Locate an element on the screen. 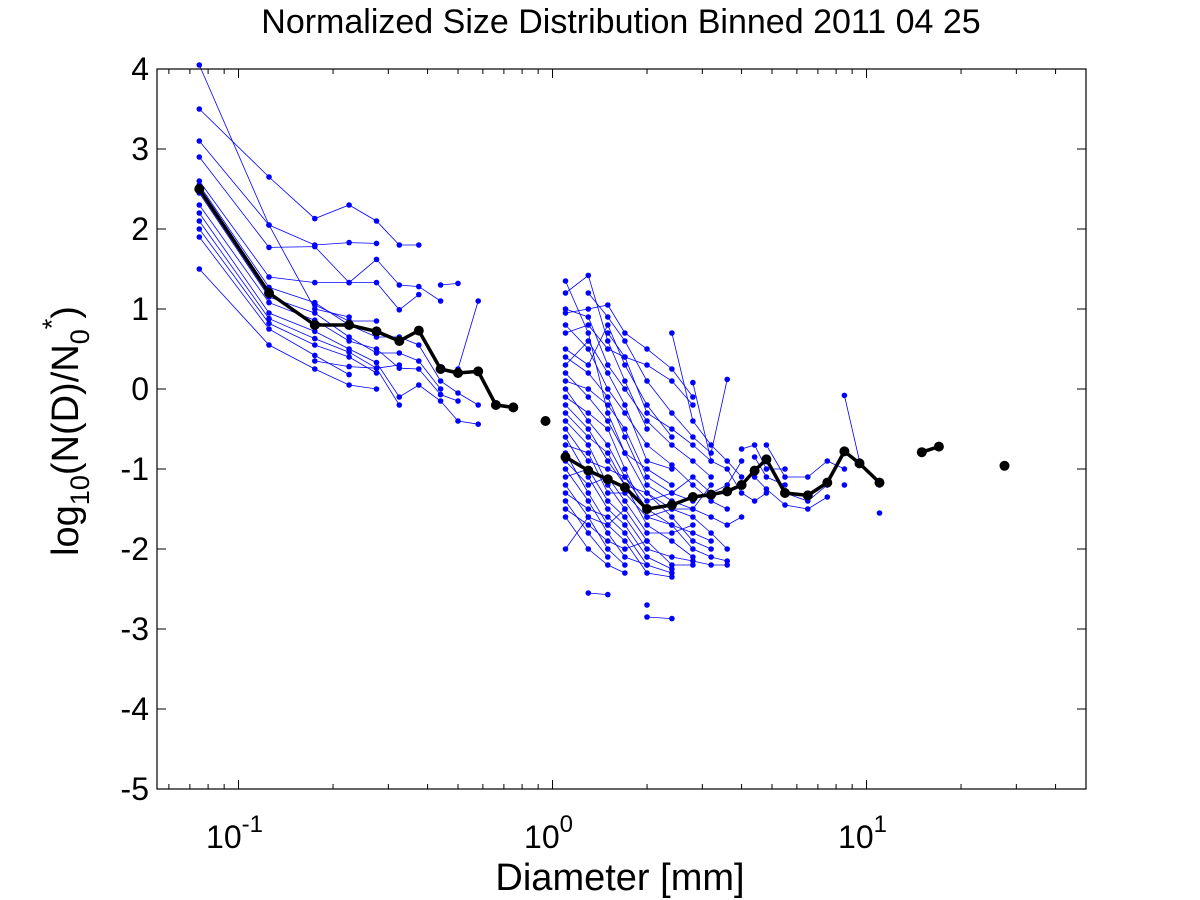 Image resolution: width=1200 pixels, height=900 pixels. y-label-base-sub: 10 is located at coordinates (80, 490).